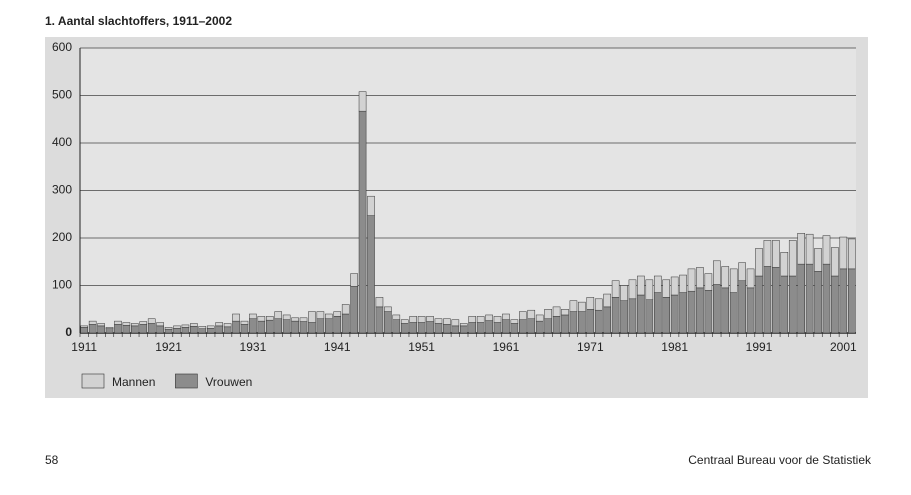 This screenshot has width=911, height=495. What do you see at coordinates (759, 347) in the screenshot?
I see `x-tick-label: 1991` at bounding box center [759, 347].